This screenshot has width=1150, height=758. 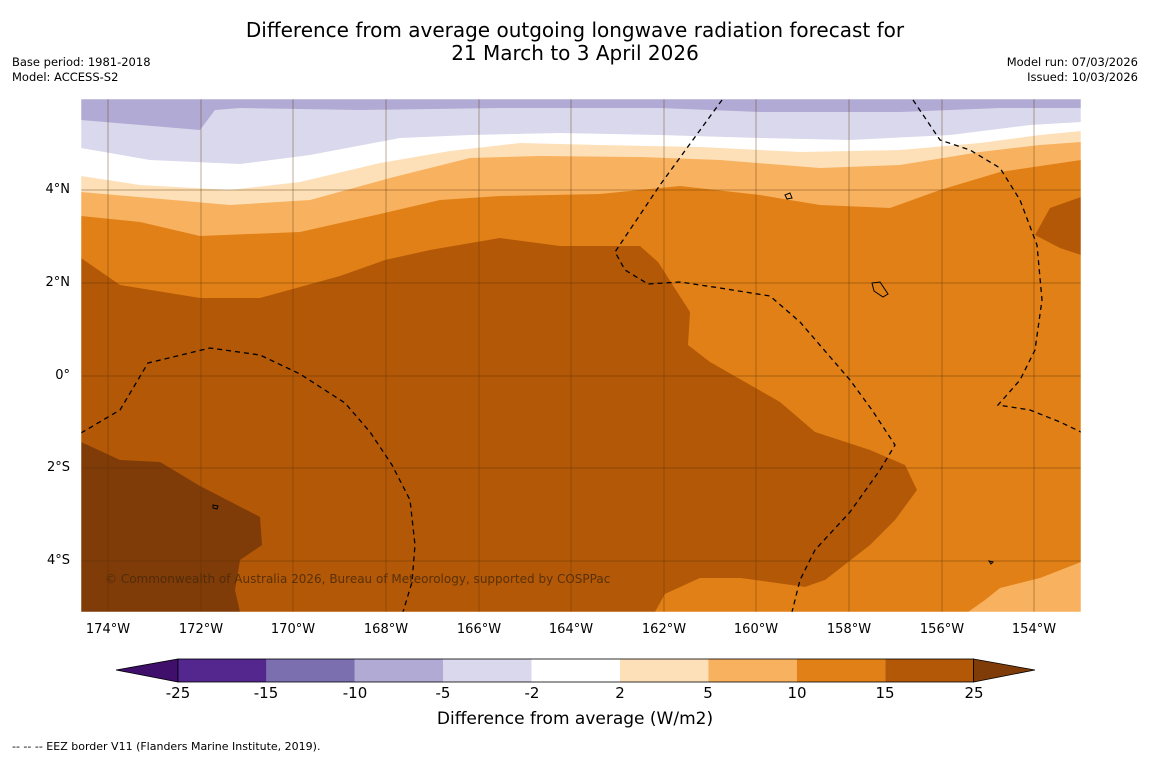 I want to click on colorbar-tick-label: -5, so click(x=443, y=693).